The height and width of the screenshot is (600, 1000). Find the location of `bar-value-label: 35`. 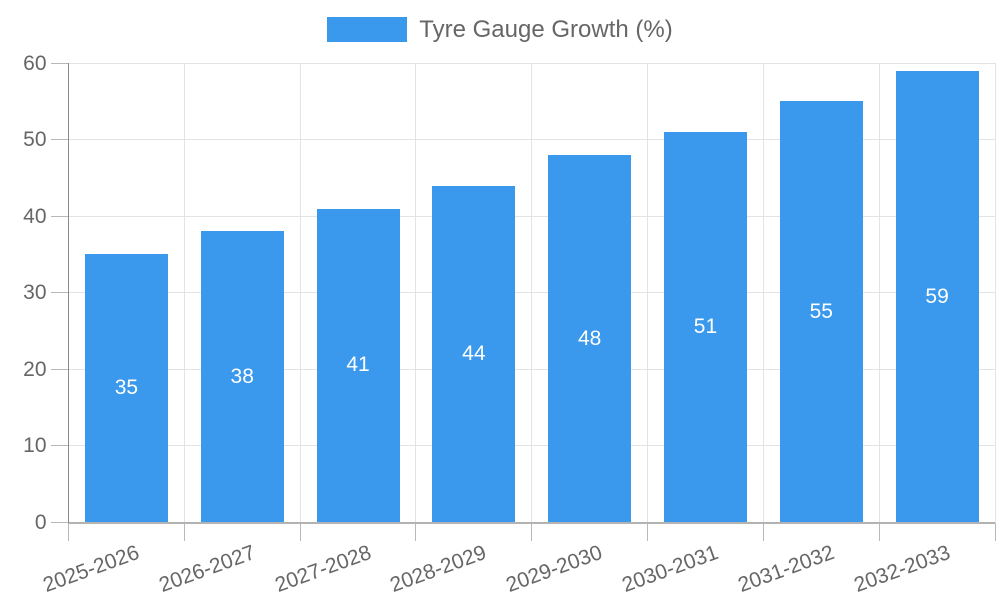

bar-value-label: 35 is located at coordinates (126, 388).